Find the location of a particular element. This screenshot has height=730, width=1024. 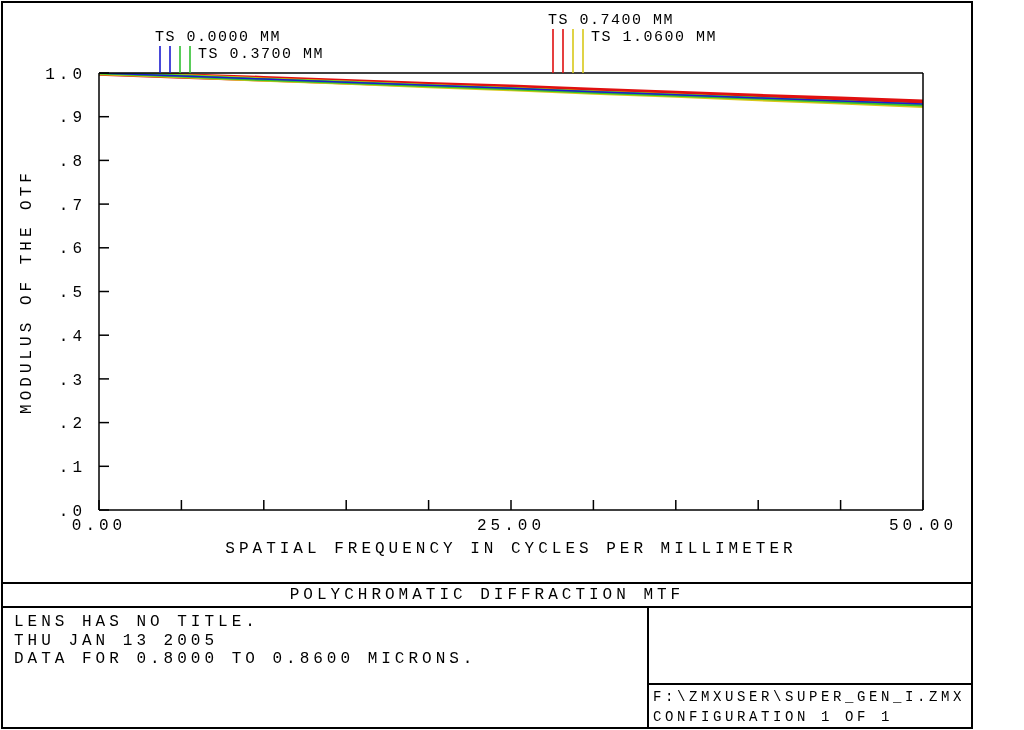

text: TS 0.7400 MM is located at coordinates (611, 20).